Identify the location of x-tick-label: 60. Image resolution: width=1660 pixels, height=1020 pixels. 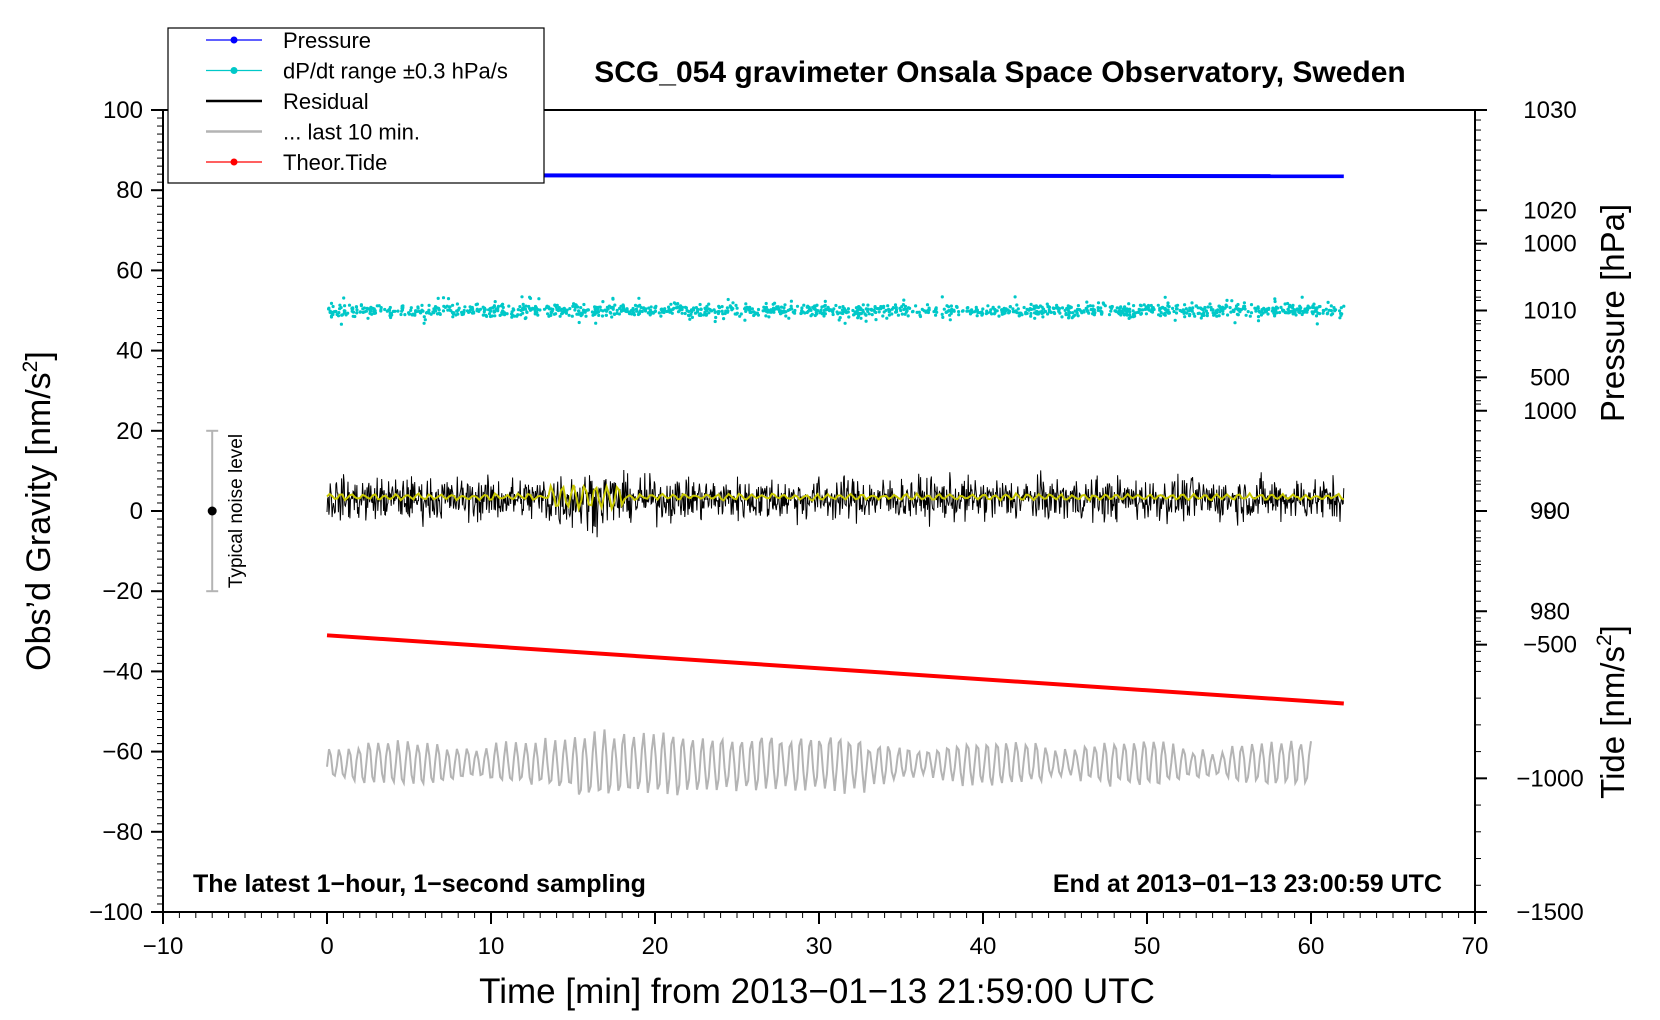
(1311, 946).